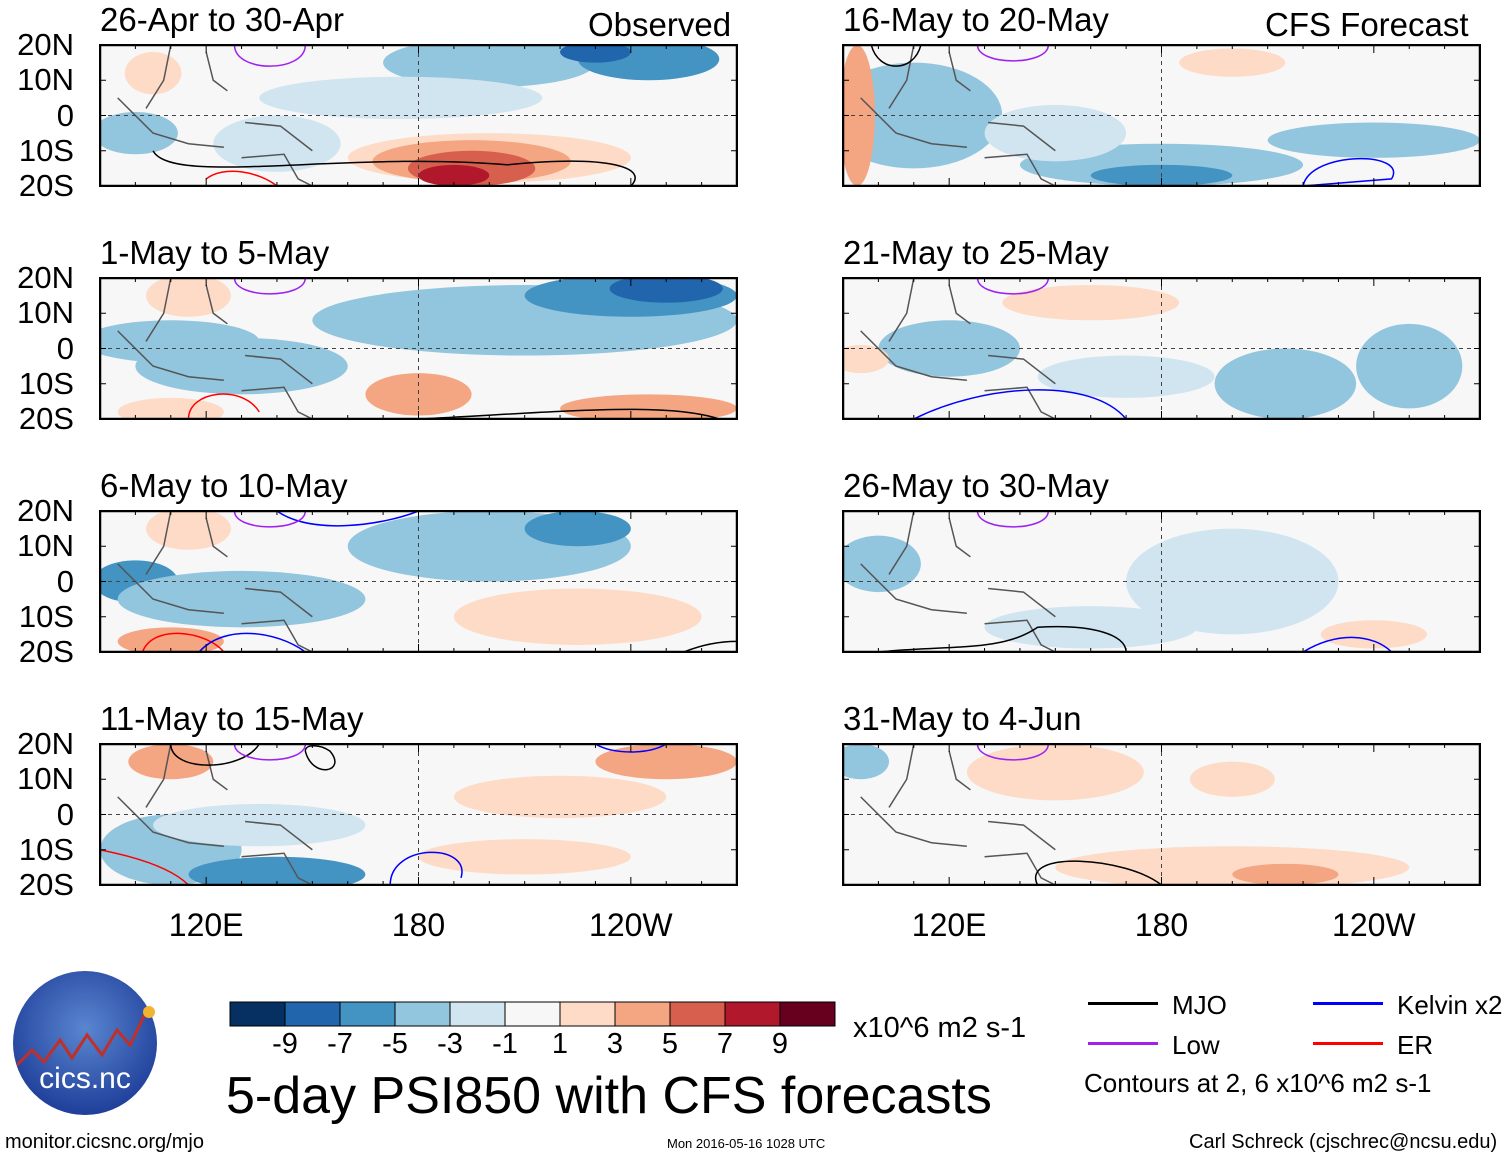 This screenshot has height=1158, width=1510. I want to click on panel-title: 21-May to 25-May, so click(976, 252).